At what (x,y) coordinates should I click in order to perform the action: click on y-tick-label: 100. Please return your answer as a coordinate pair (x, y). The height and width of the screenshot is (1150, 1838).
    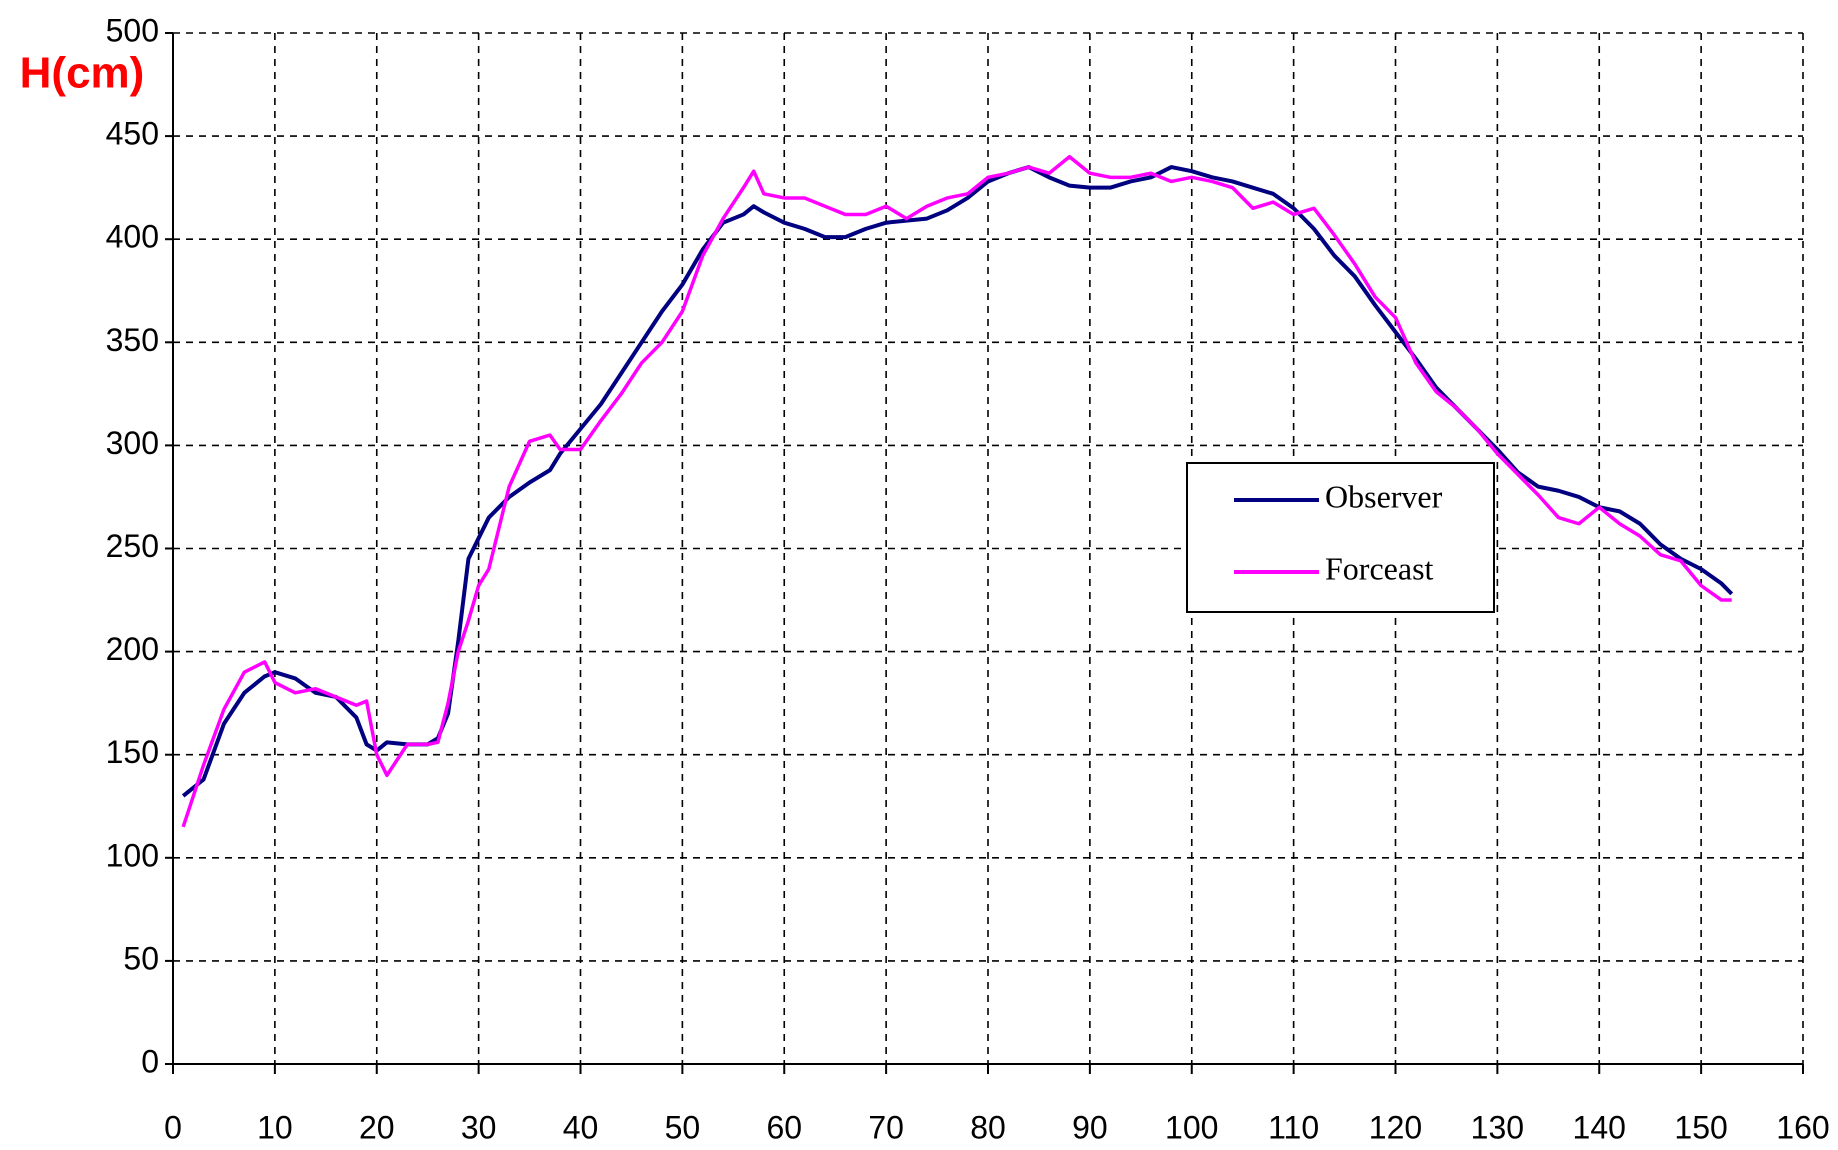
    Looking at the image, I should click on (132, 855).